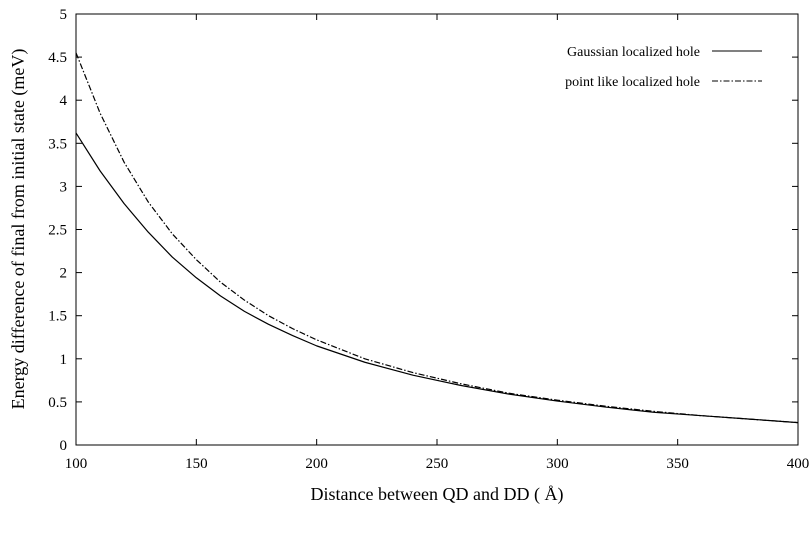  What do you see at coordinates (76, 464) in the screenshot?
I see `x-tick-label-0: 100` at bounding box center [76, 464].